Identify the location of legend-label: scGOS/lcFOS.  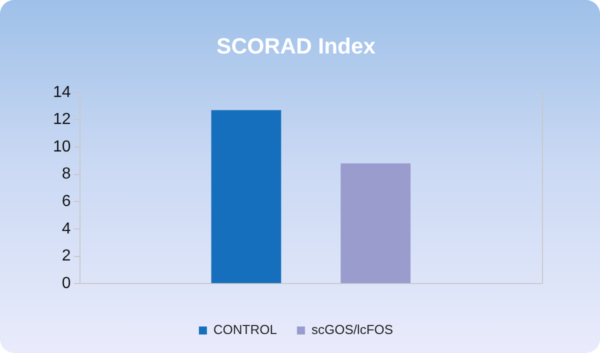
(352, 330).